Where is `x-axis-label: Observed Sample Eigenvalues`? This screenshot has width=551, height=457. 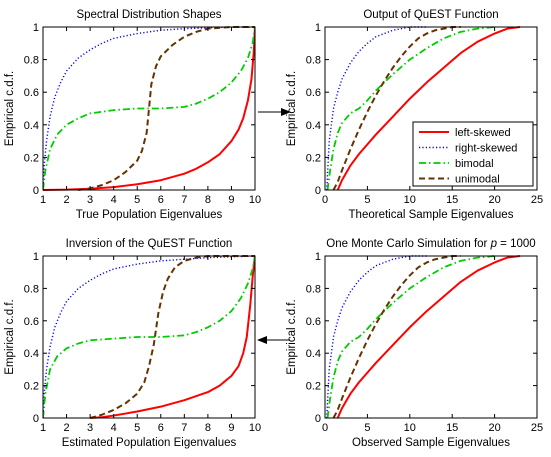 x-axis-label: Observed Sample Eigenvalues is located at coordinates (431, 443).